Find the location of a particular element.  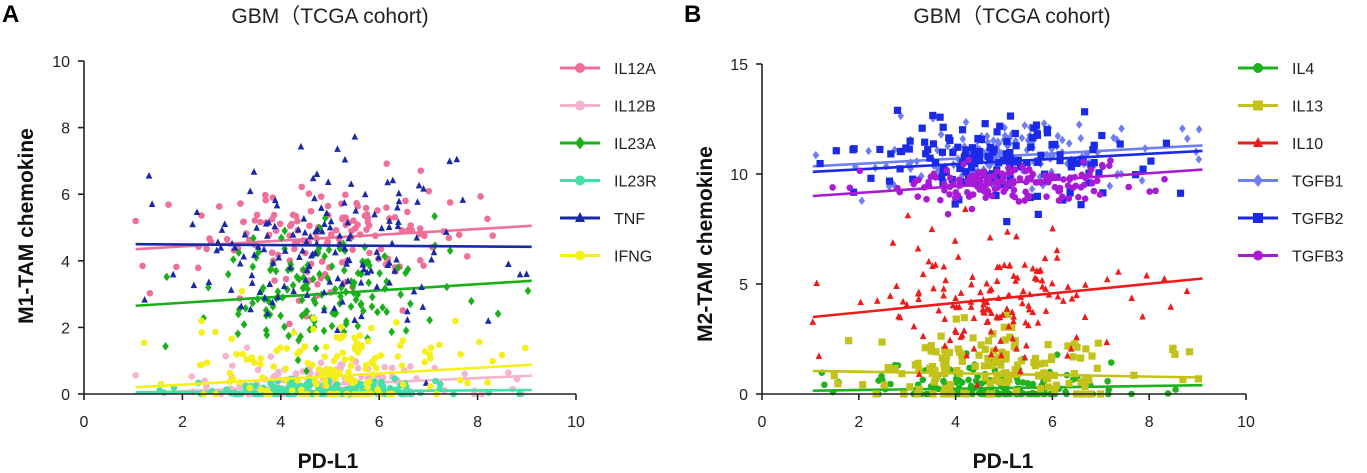

legend-label-tgfb1: TGFB1 is located at coordinates (1318, 182).